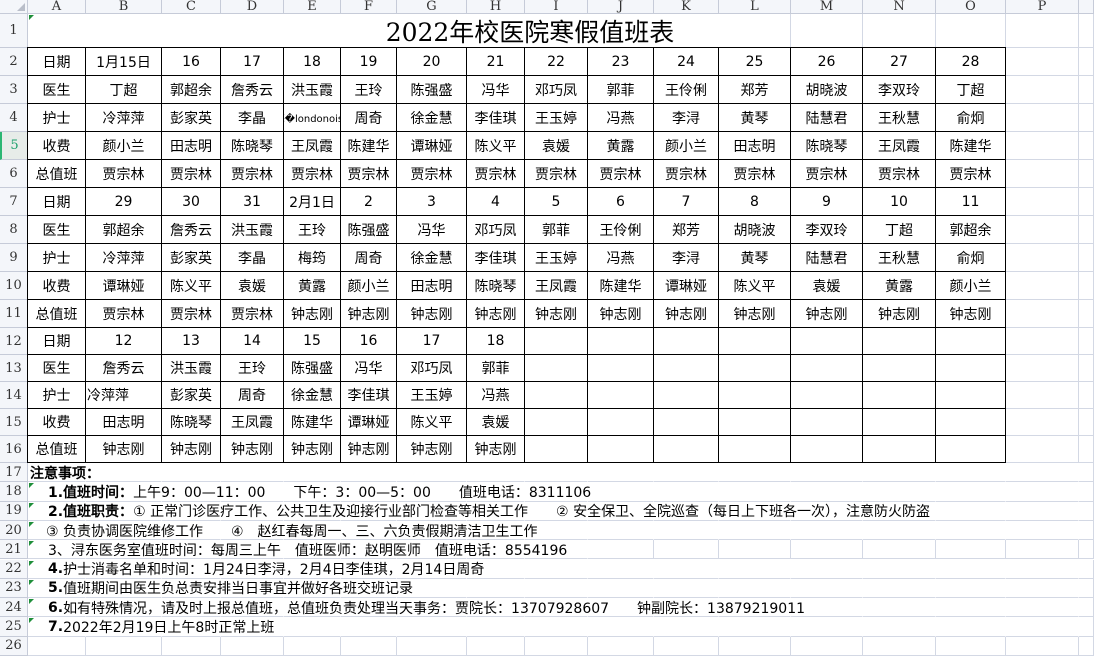 The width and height of the screenshot is (1094, 656). What do you see at coordinates (899, 202) in the screenshot?
I see `table-cell: 10` at bounding box center [899, 202].